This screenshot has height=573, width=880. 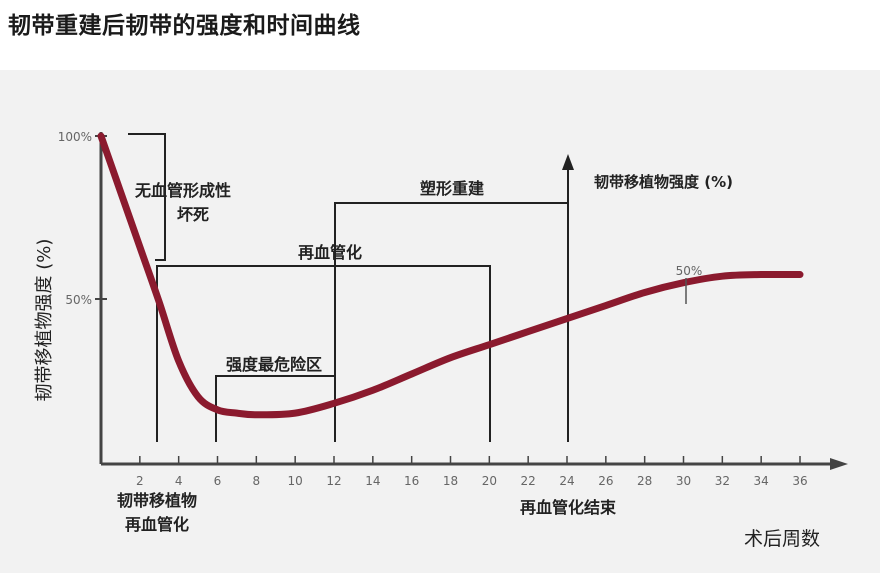 I want to click on x-tick-label: 18, so click(x=450, y=481).